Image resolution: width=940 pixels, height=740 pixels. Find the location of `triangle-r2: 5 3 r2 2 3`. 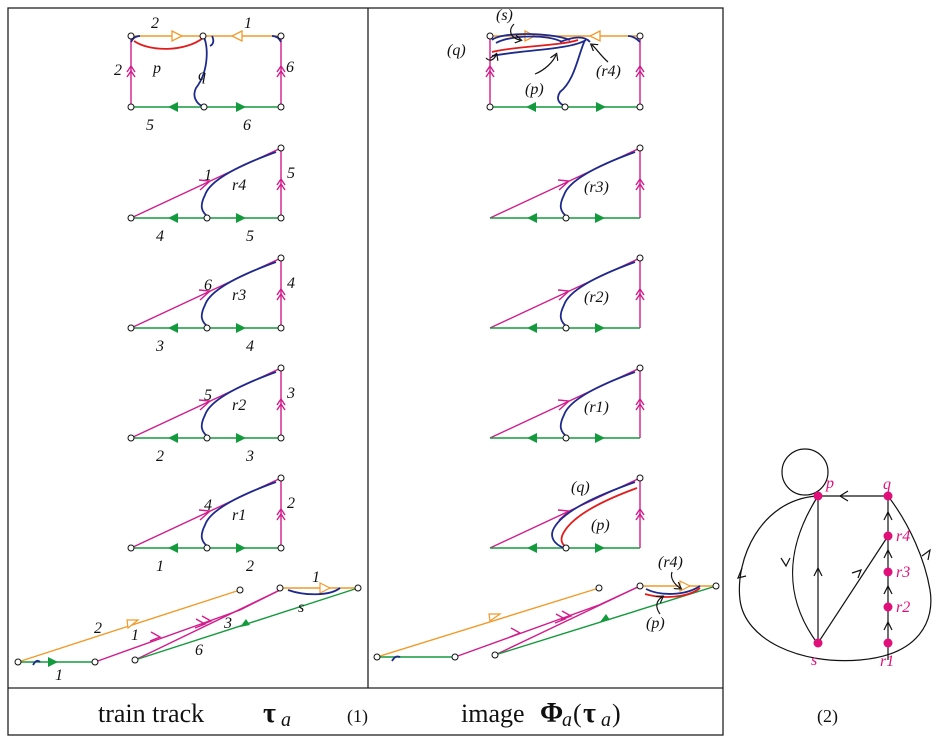

triangle-r2: 5 3 r2 2 3 is located at coordinates (211, 414).